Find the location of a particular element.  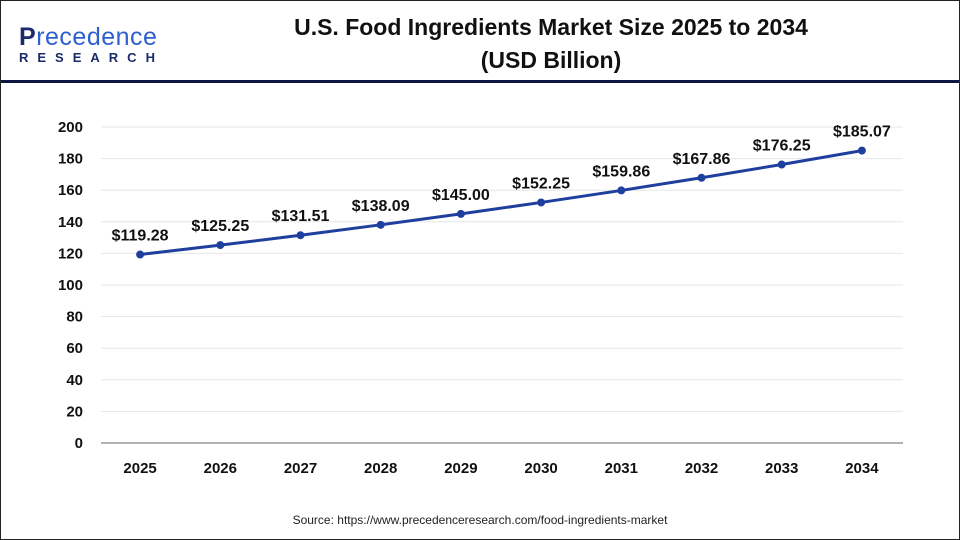

logo-text-sub: RESEARCH is located at coordinates (91, 57).